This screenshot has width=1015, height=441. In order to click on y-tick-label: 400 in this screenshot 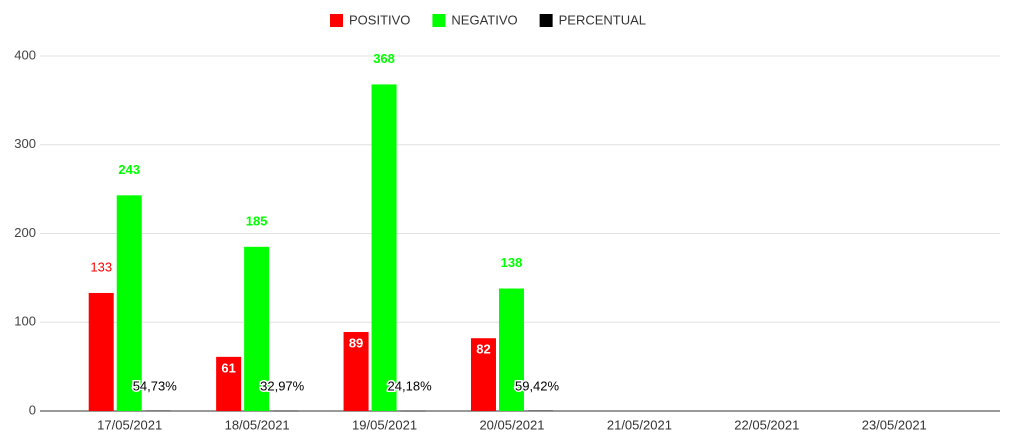, I will do `click(25, 54)`.